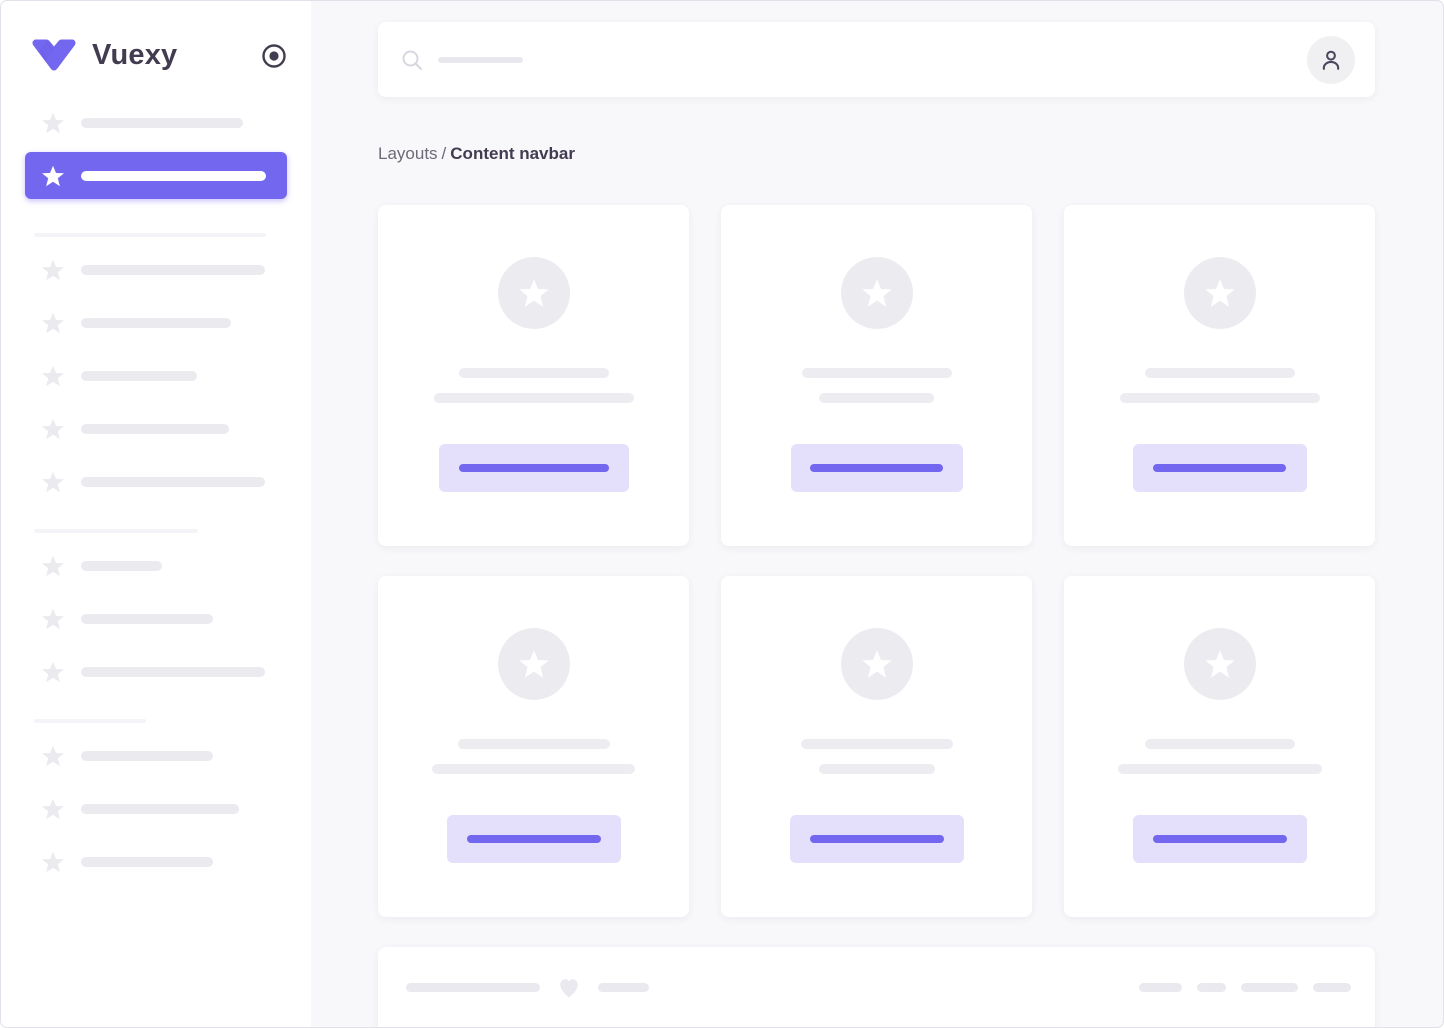 The width and height of the screenshot is (1444, 1028). What do you see at coordinates (876, 987) in the screenshot?
I see `footer` at bounding box center [876, 987].